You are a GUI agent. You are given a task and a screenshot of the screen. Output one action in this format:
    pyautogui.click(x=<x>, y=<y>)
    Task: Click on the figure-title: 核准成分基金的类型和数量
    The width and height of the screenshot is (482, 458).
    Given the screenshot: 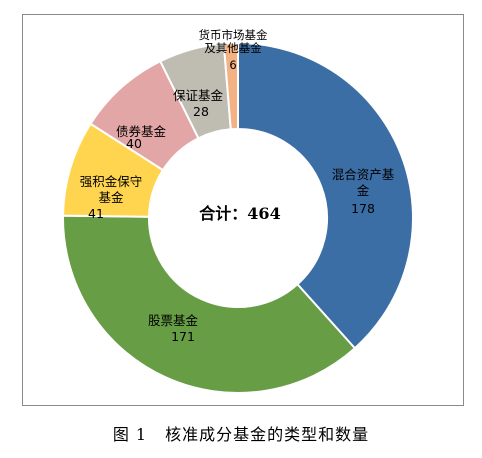 What is the action you would take?
    pyautogui.click(x=267, y=434)
    